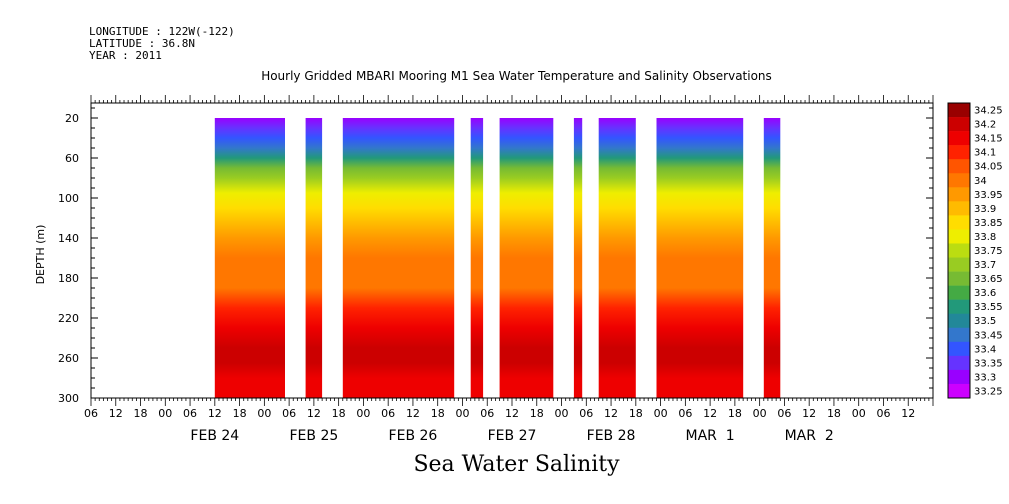 The image size is (1009, 504). Describe the element at coordinates (988, 167) in the screenshot. I see `colorbar-label: 34.05` at that location.